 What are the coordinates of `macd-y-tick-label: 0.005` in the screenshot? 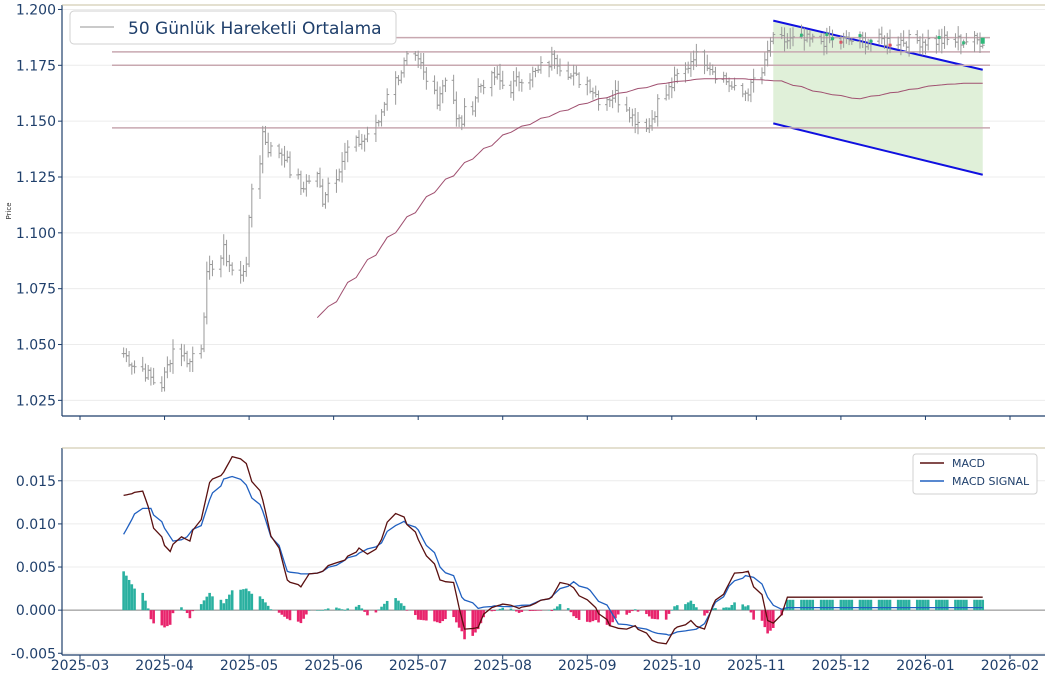 It's located at (36, 568).